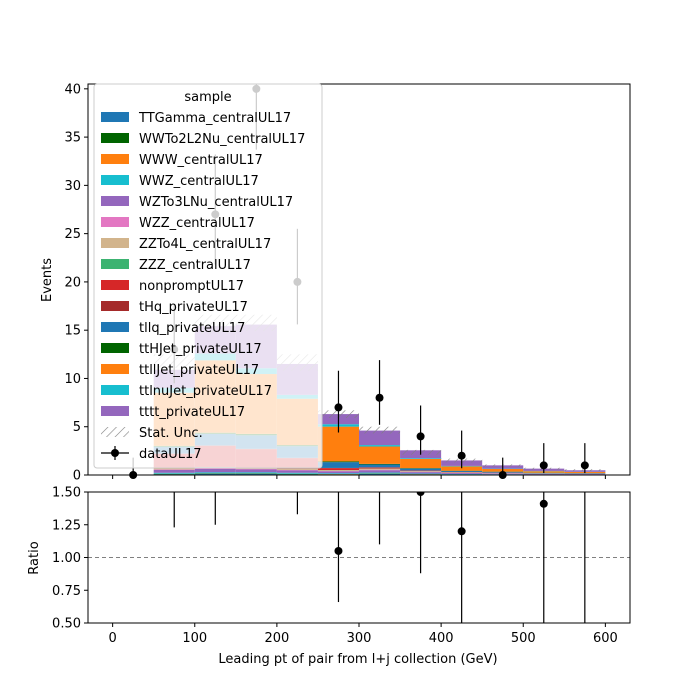 This screenshot has width=700, height=700. What do you see at coordinates (72, 234) in the screenshot?
I see `y-tick-label: 25` at bounding box center [72, 234].